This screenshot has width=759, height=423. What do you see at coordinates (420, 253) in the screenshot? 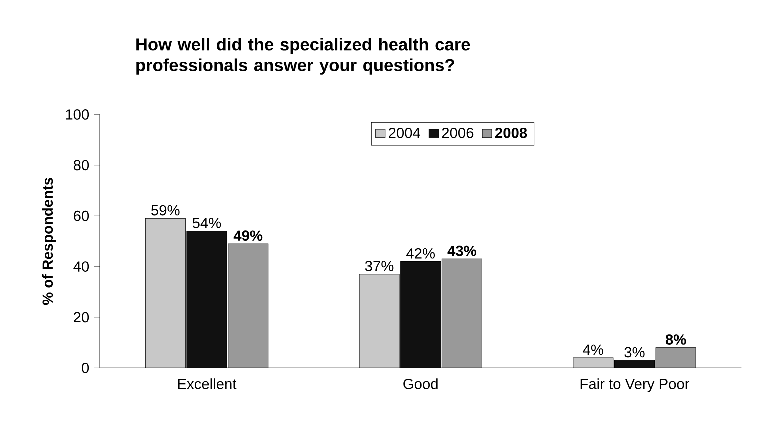
I see `data-label: 42%` at bounding box center [420, 253].